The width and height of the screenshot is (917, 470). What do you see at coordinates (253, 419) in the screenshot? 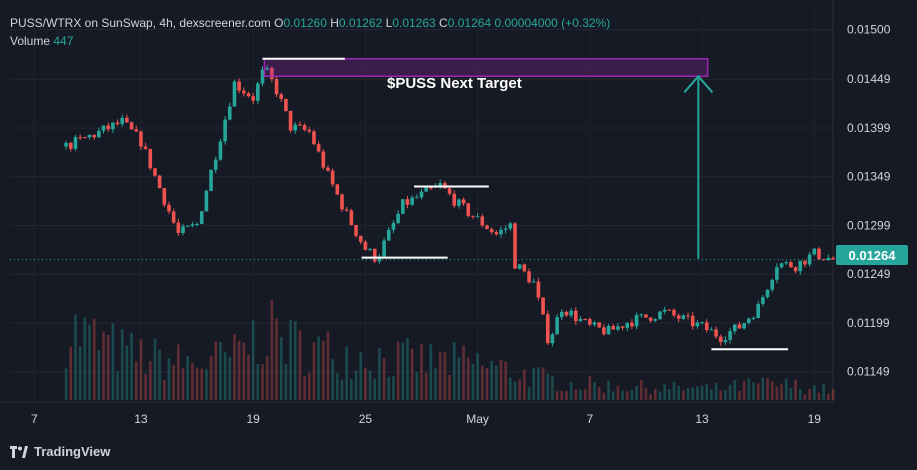
I see `x-tick-label: 19` at bounding box center [253, 419].